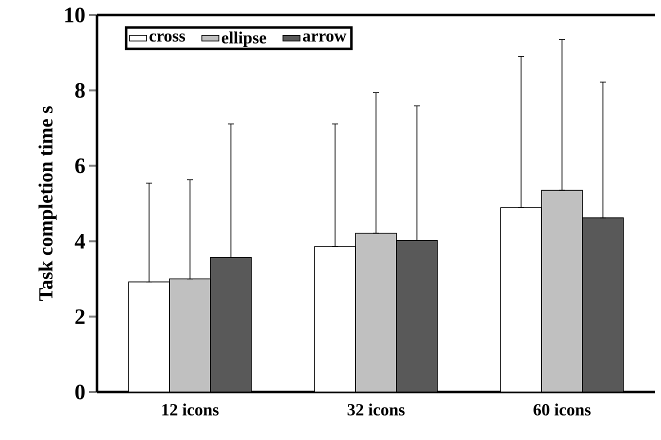  I want to click on legend-label: ellipse, so click(244, 39).